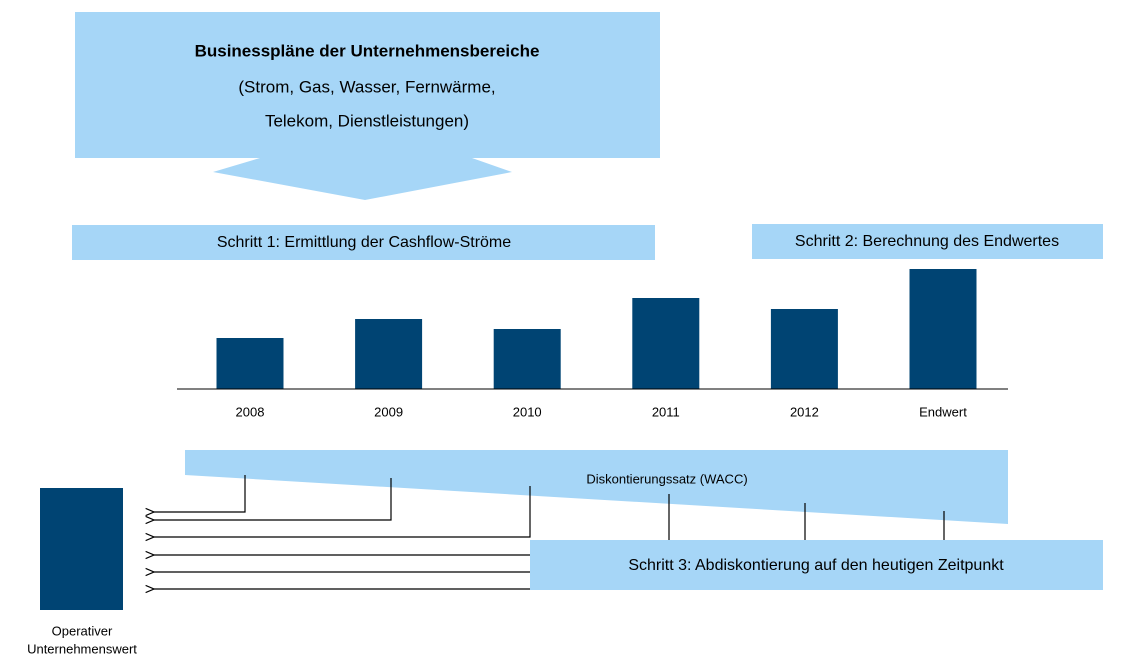 The height and width of the screenshot is (664, 1145). I want to click on enterprise-value-block, so click(81, 549).